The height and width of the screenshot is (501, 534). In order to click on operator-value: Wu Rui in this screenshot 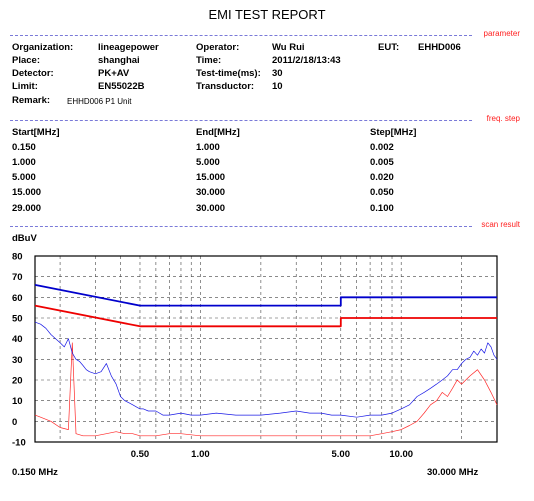, I will do `click(288, 47)`.